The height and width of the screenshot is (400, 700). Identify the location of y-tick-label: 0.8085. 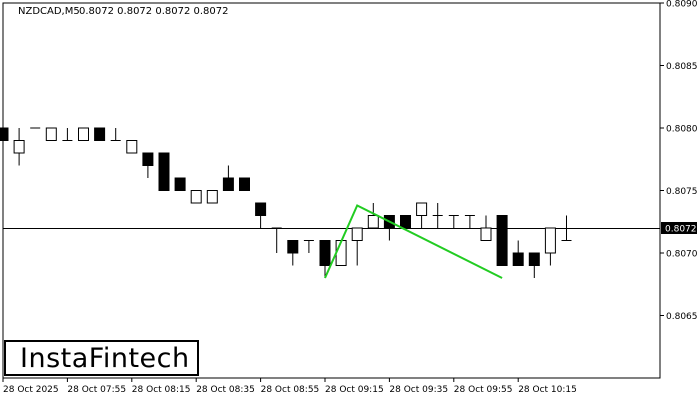
(682, 67).